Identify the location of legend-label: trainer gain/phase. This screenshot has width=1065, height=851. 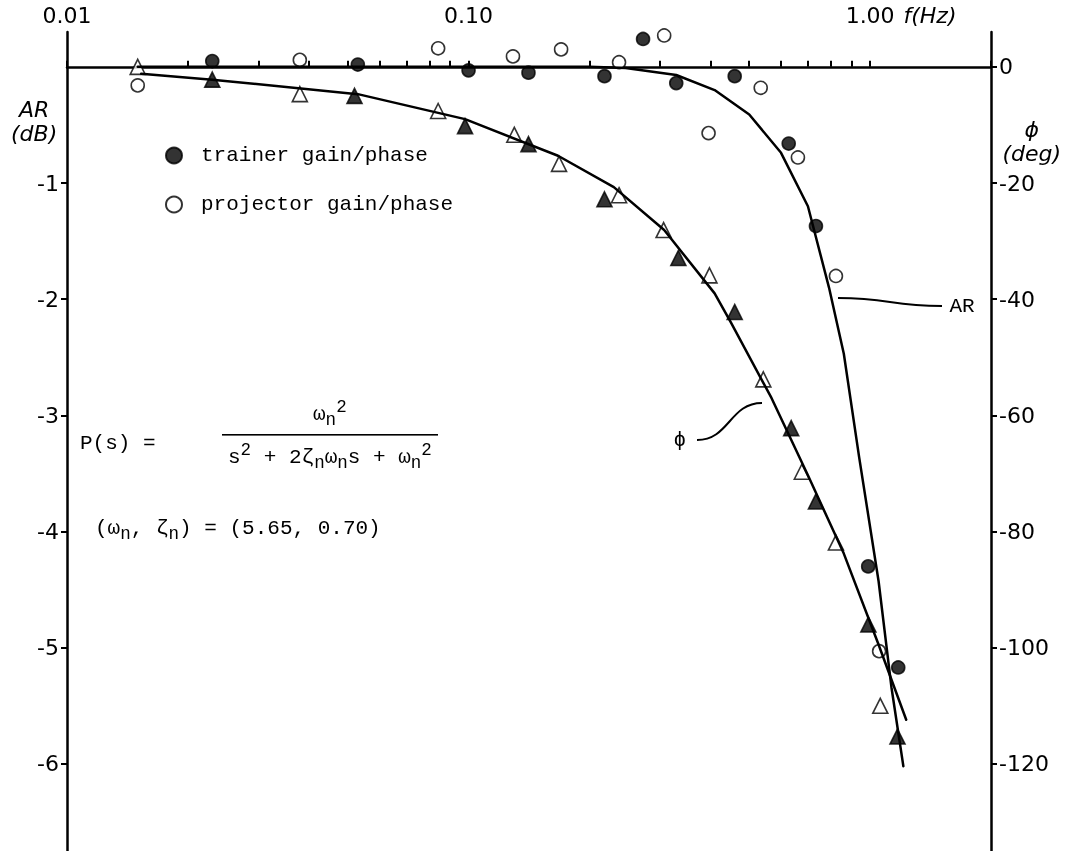
(314, 155).